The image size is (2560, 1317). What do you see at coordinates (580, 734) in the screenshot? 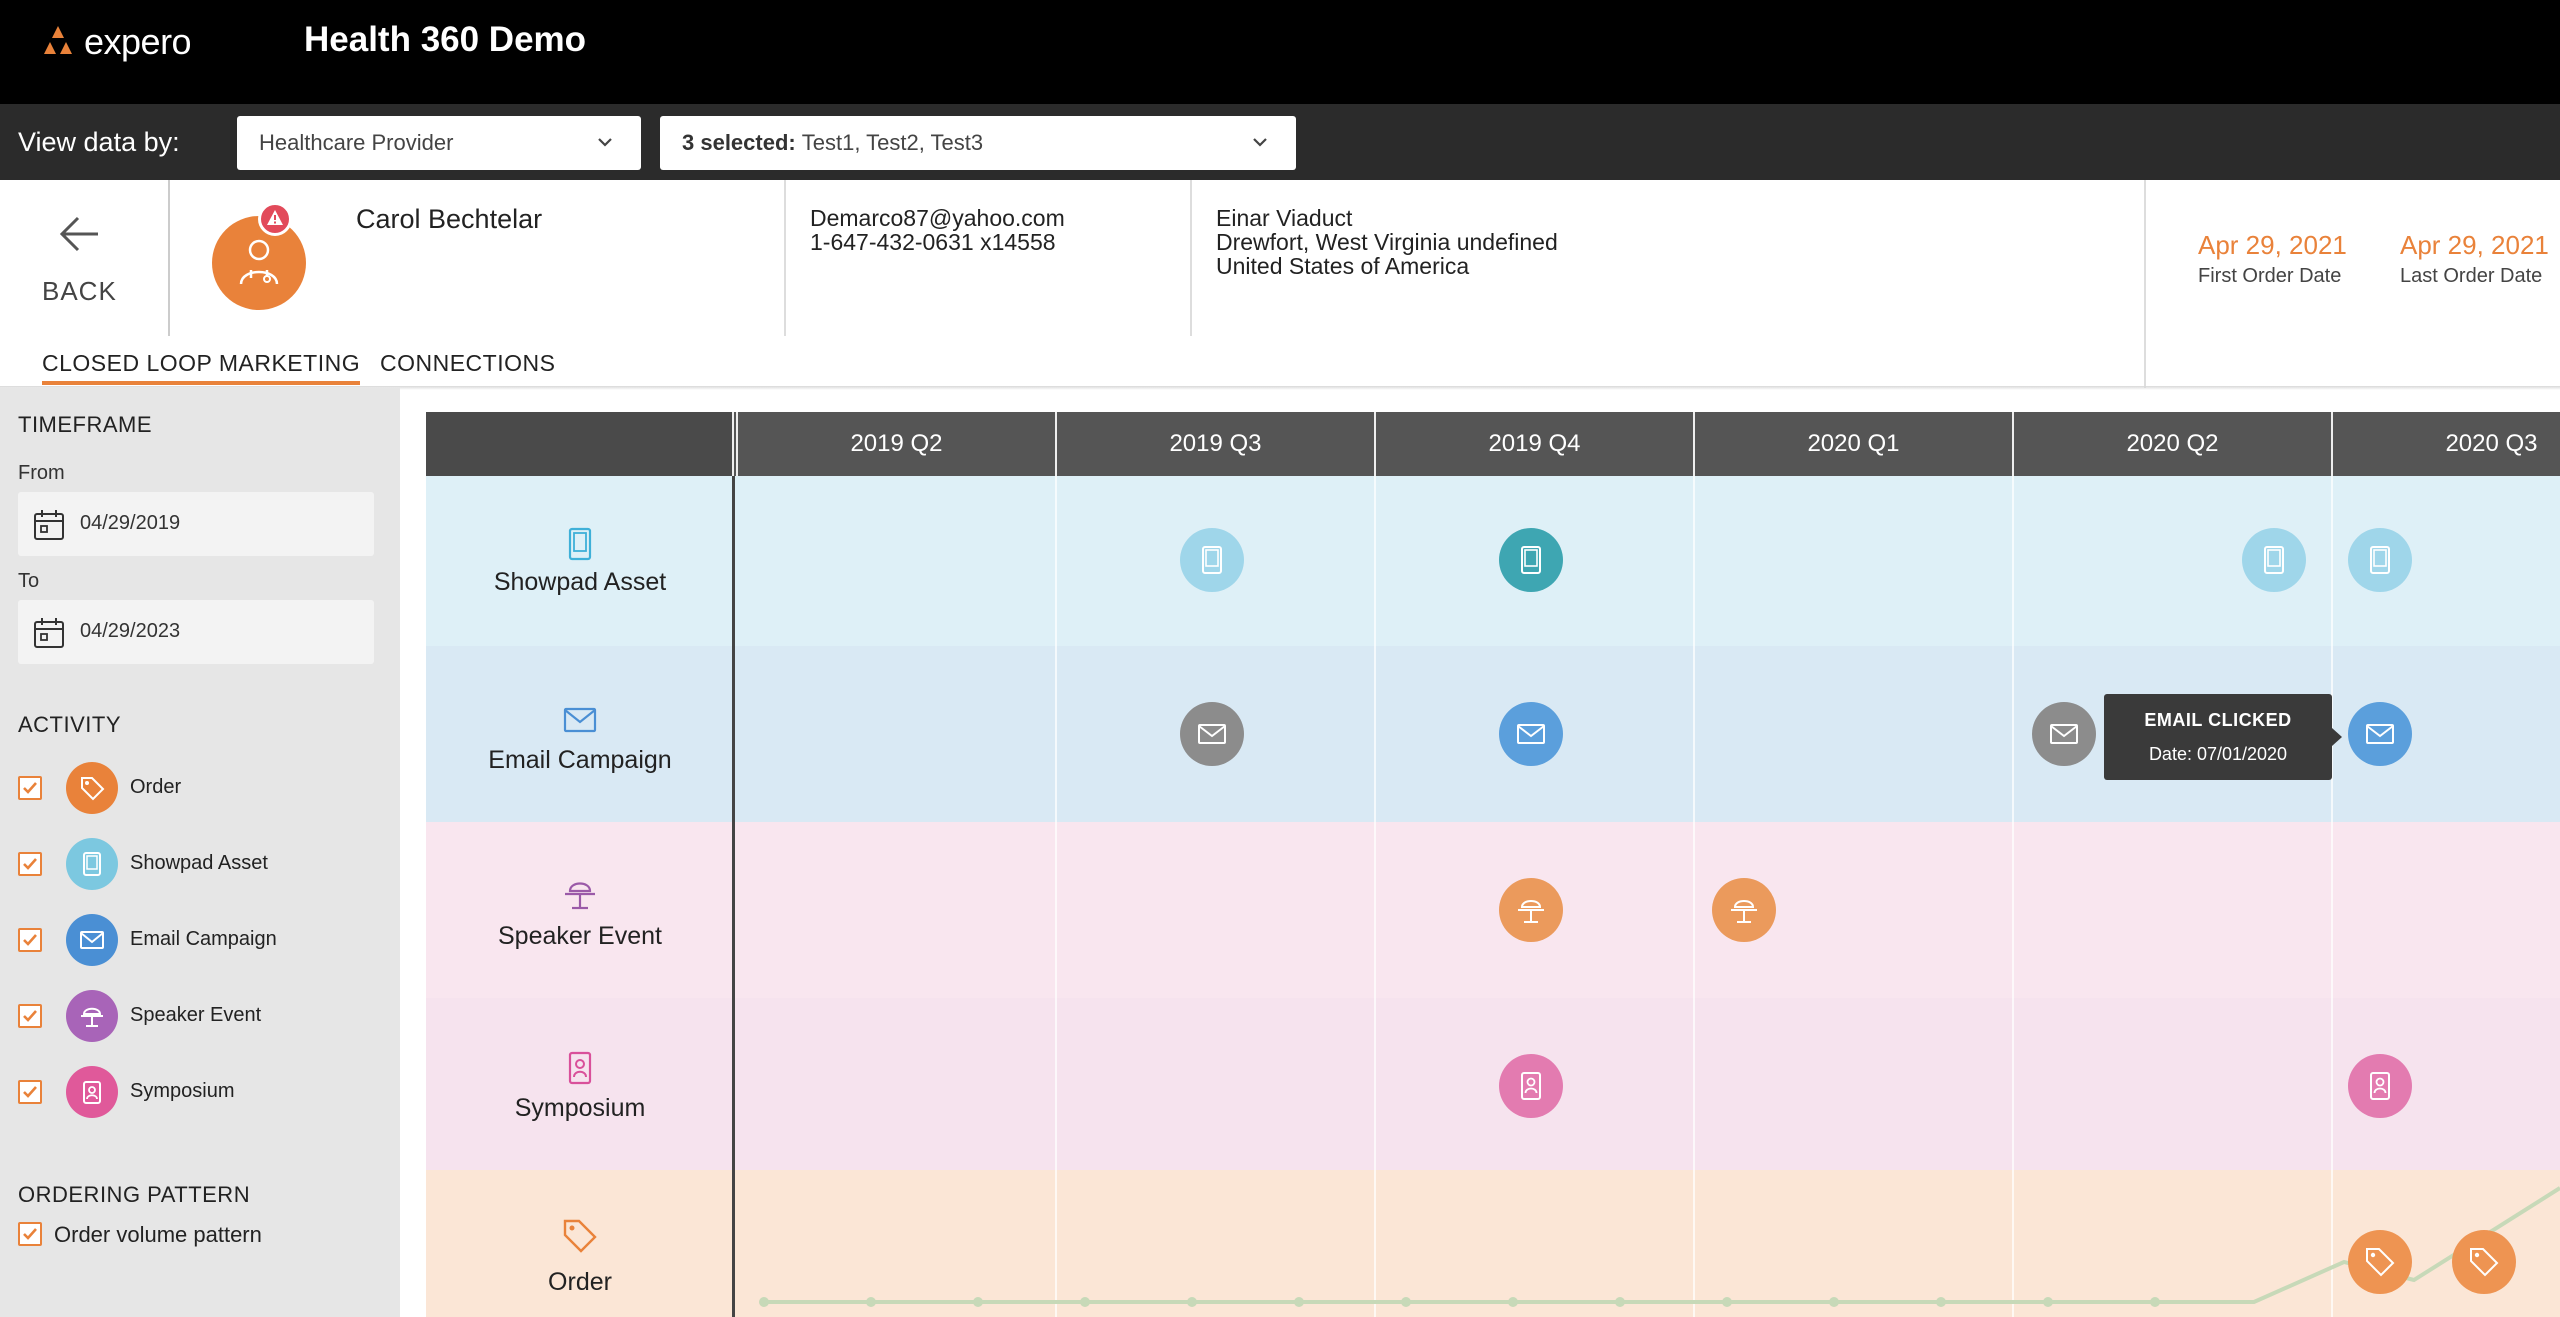
I see `row-label: Email Campaign` at bounding box center [580, 734].